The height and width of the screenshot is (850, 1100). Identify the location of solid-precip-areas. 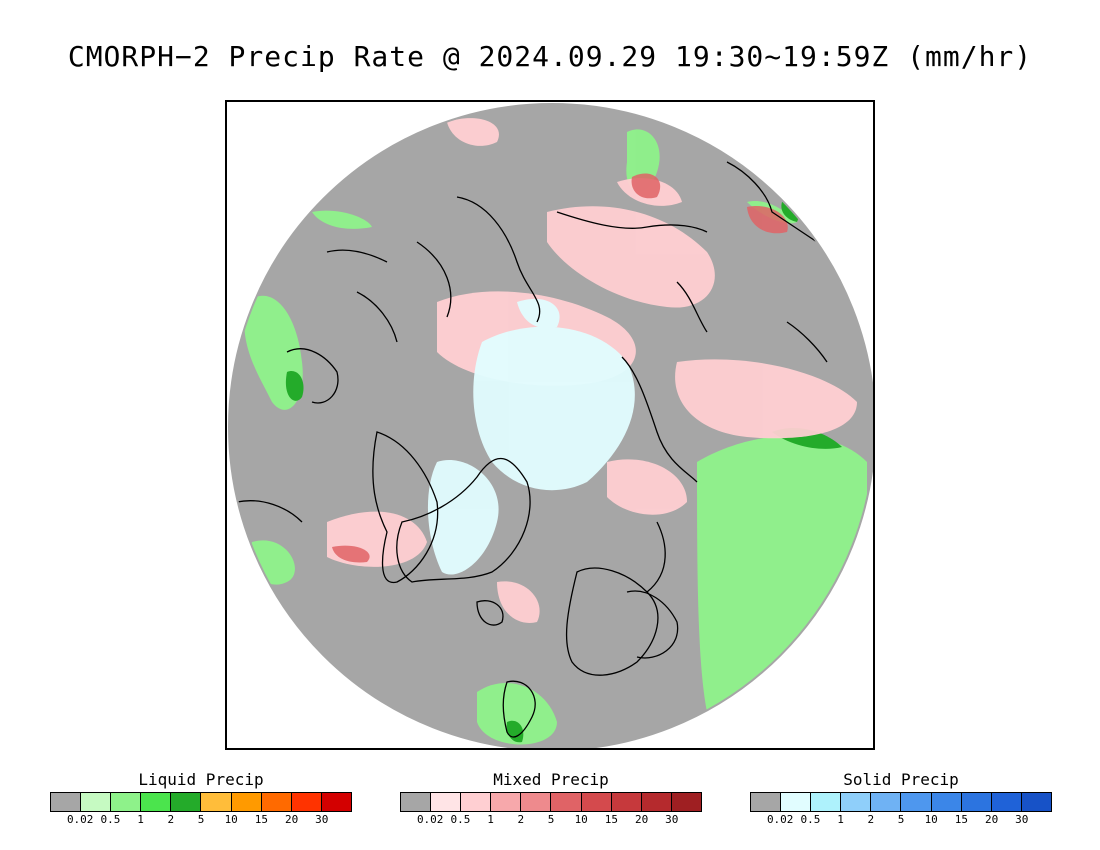
(531, 436).